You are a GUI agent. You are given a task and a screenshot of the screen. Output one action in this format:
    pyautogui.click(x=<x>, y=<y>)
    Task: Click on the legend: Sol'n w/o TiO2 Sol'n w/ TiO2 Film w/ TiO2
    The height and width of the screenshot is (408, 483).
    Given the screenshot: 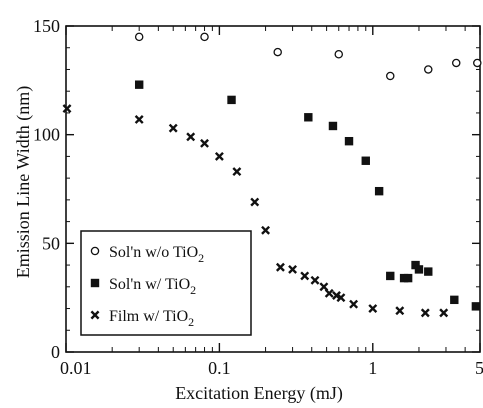 What is the action you would take?
    pyautogui.click(x=166, y=283)
    